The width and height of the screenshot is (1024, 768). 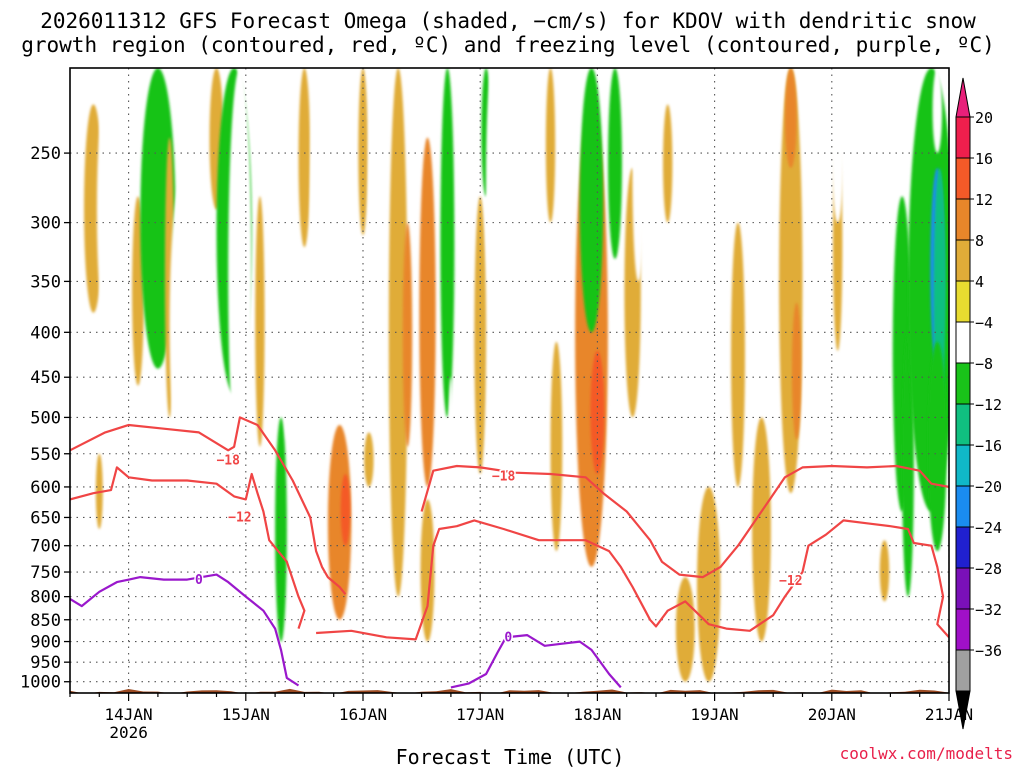 What do you see at coordinates (536, 661) in the screenshot?
I see `contour-freezing-level-mid` at bounding box center [536, 661].